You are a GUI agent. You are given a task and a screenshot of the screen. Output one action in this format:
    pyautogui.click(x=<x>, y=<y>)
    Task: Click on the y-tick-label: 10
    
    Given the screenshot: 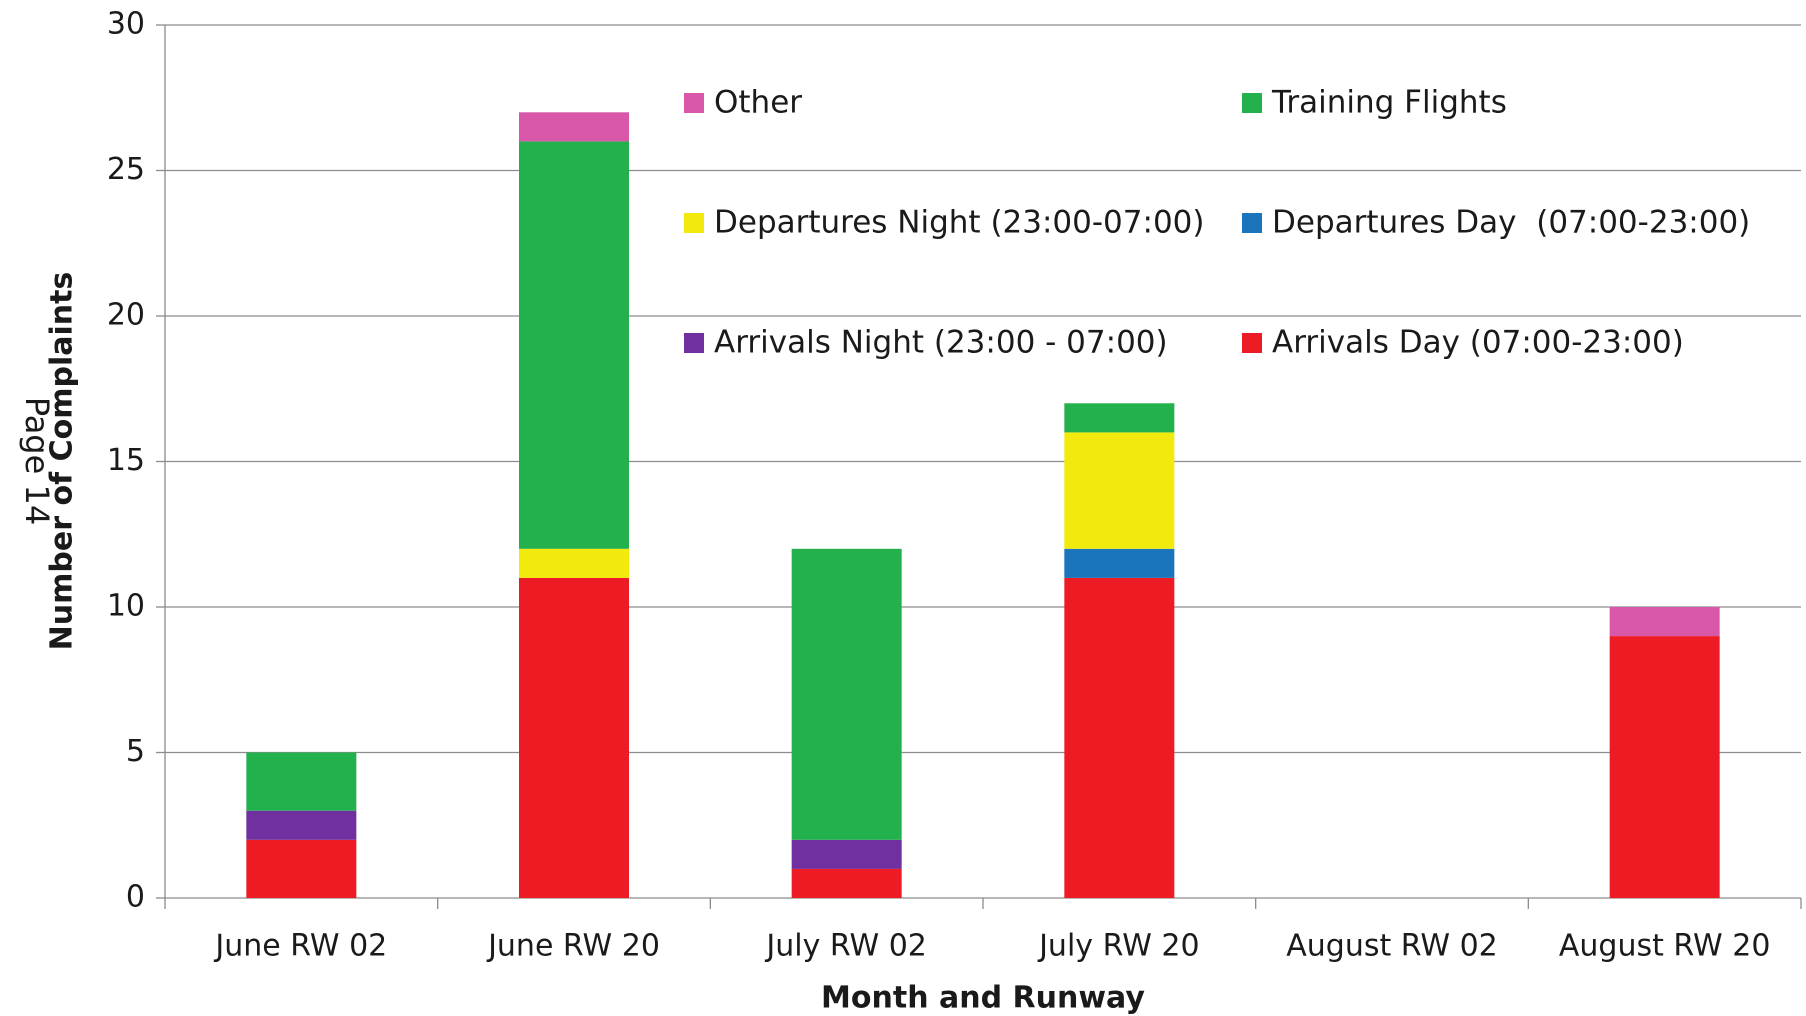 What is the action you would take?
    pyautogui.click(x=126, y=606)
    